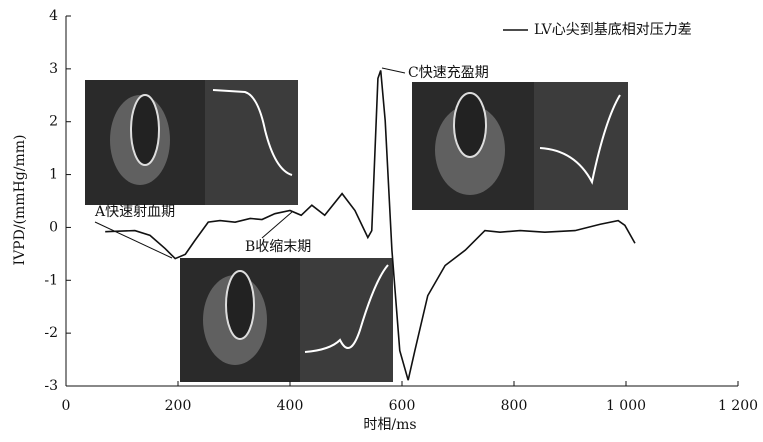 This screenshot has width=763, height=442. I want to click on legend-label: LV心尖到基底相对压力差, so click(613, 29).